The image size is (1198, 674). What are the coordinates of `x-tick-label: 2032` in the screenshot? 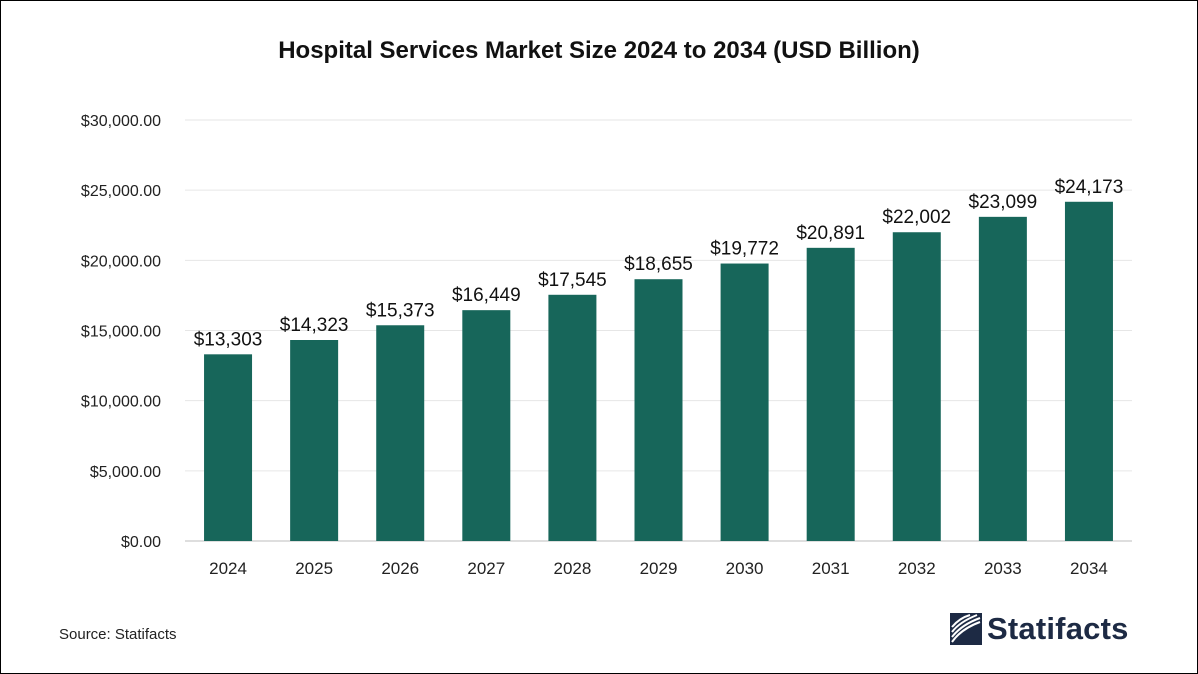 It's located at (917, 568).